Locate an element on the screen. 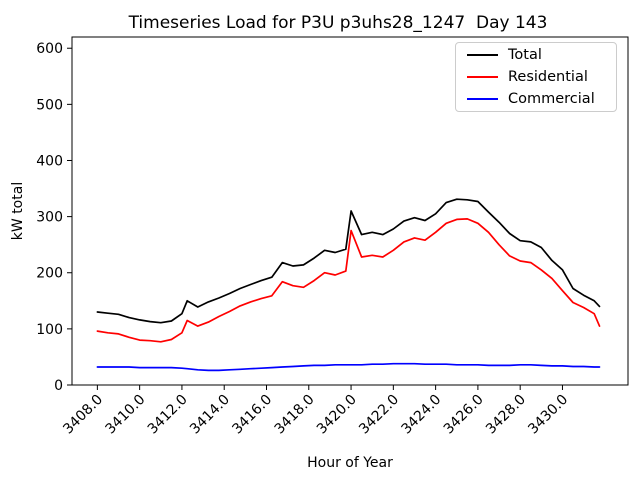  x-tick-label: 3424.0 is located at coordinates (421, 415).